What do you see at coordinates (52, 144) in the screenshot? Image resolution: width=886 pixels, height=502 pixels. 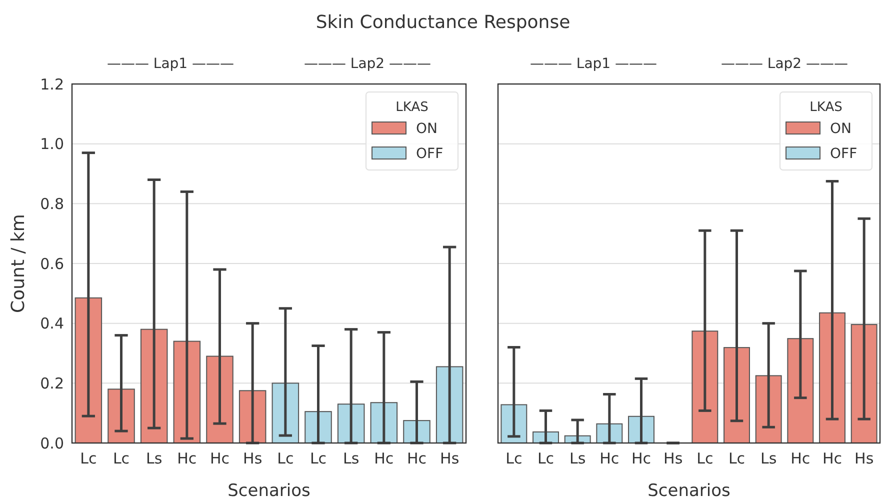 I see `y-tick-label: 1.0` at bounding box center [52, 144].